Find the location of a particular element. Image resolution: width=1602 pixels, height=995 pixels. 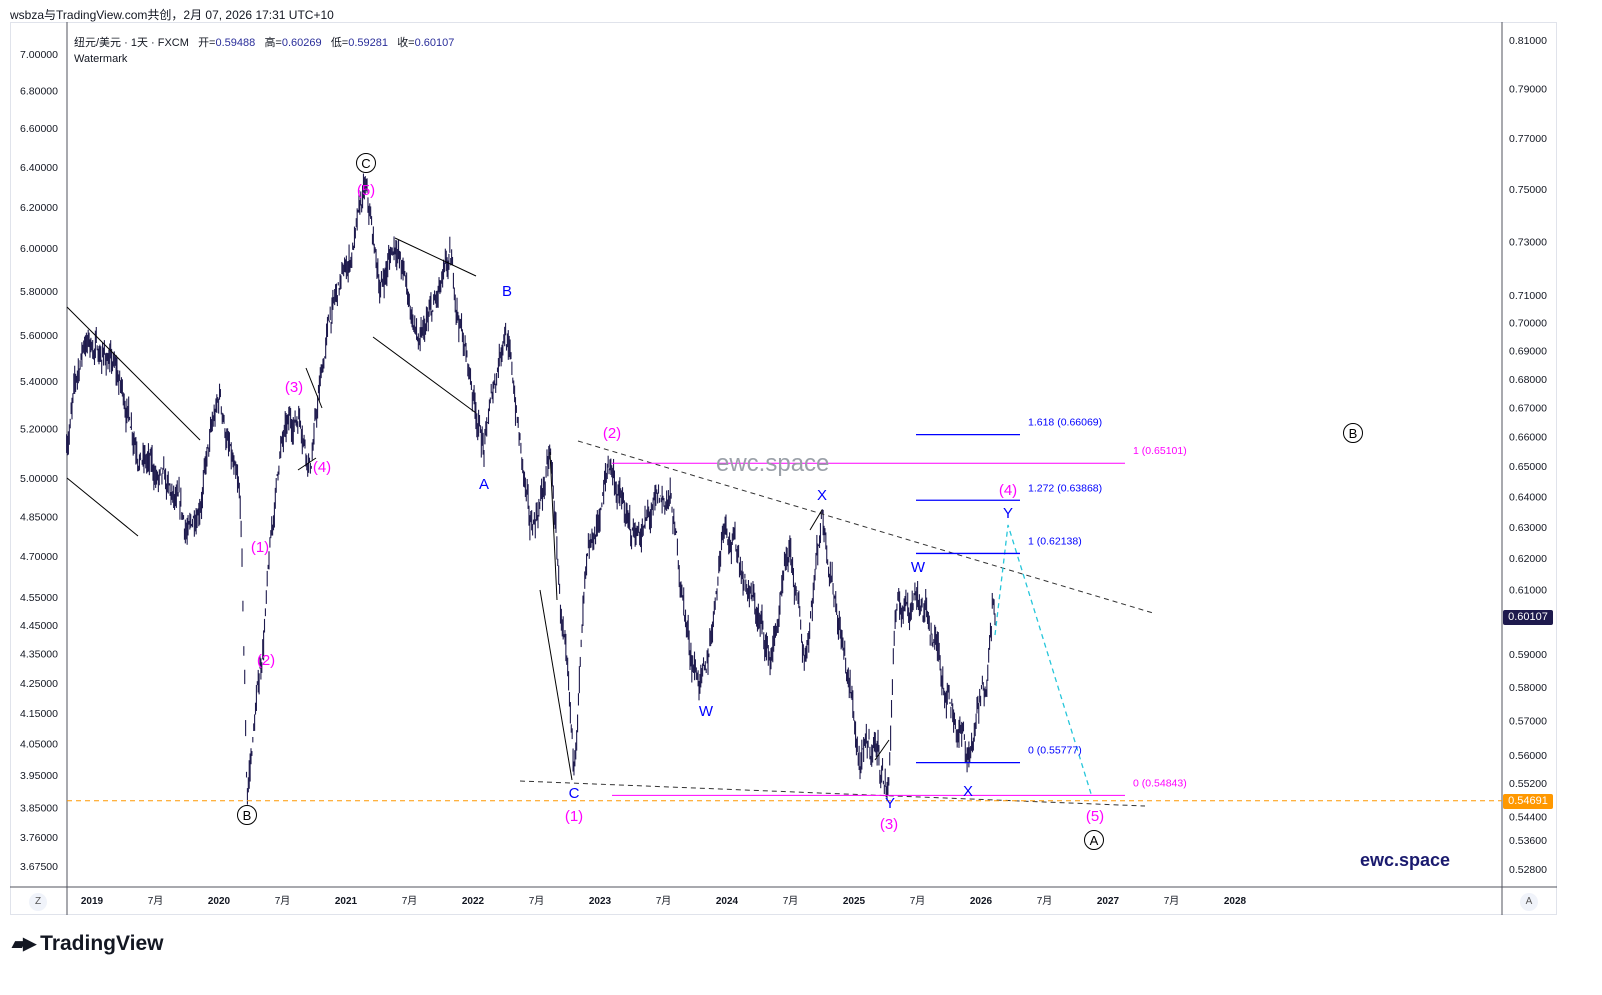

left-axis-tick-label: 6.60000 is located at coordinates (39, 129).